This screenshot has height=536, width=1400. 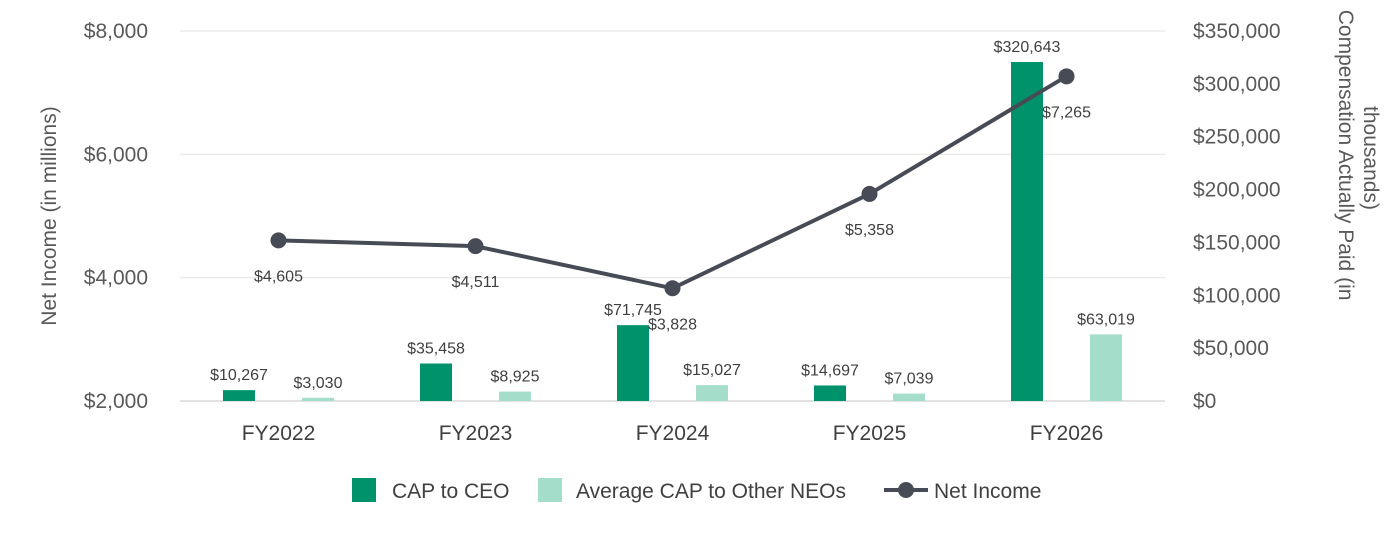 What do you see at coordinates (1237, 190) in the screenshot?
I see `right-tick-label: $200,000` at bounding box center [1237, 190].